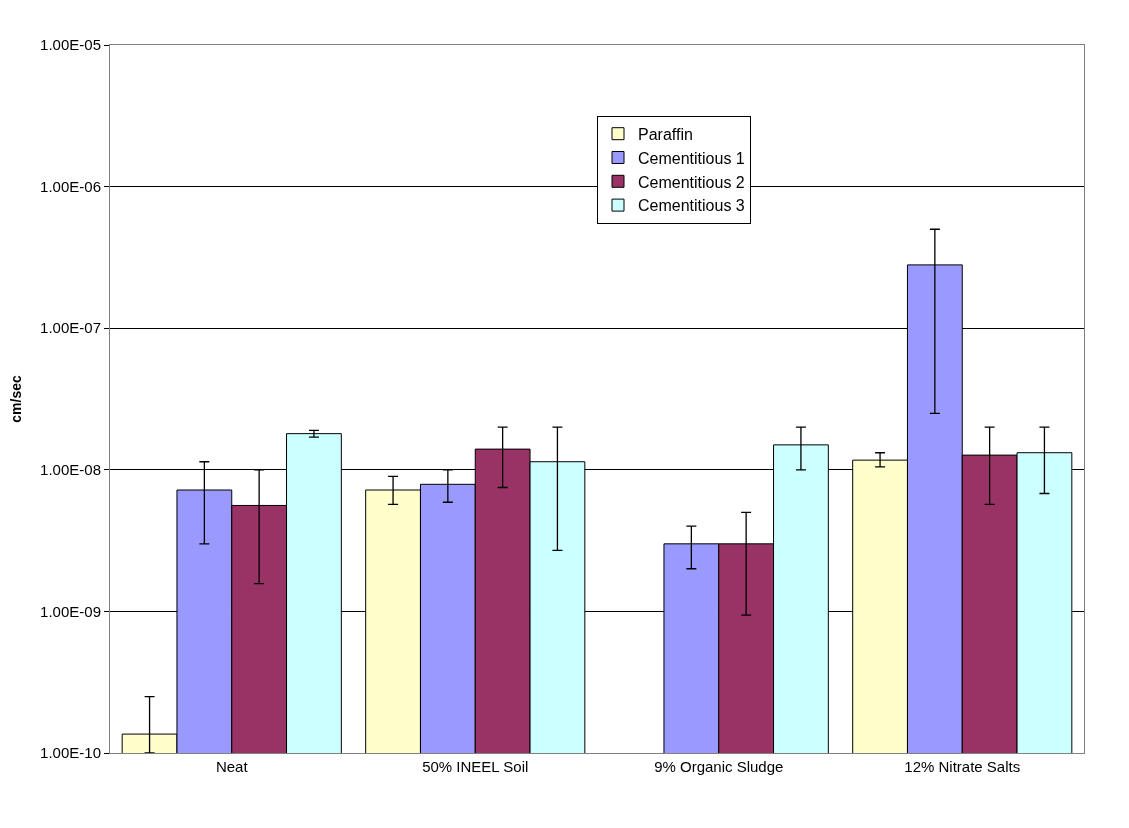 This screenshot has width=1129, height=828. Describe the element at coordinates (70, 186) in the screenshot. I see `y-tick-label: 1.00E-06` at that location.